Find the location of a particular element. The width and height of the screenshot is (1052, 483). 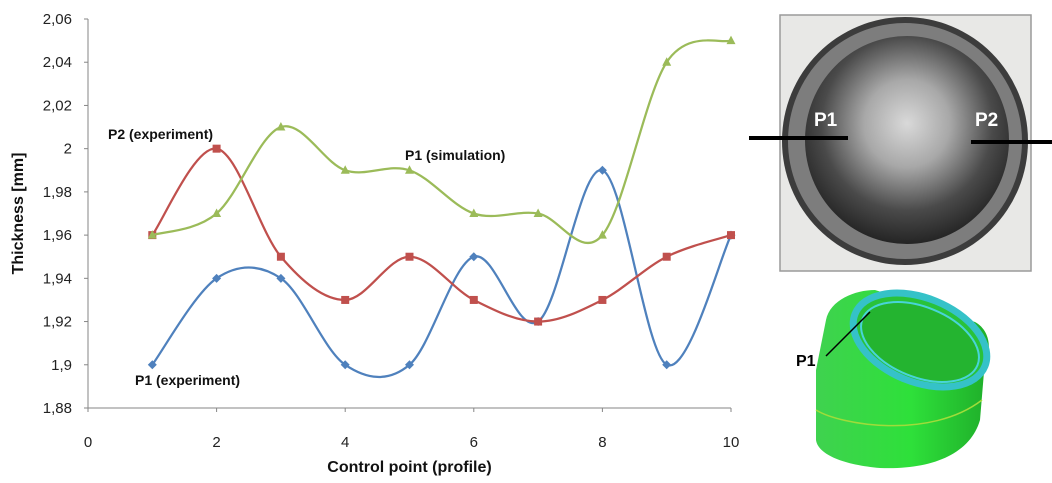

y-tick-label: 2,04 is located at coordinates (57, 62).